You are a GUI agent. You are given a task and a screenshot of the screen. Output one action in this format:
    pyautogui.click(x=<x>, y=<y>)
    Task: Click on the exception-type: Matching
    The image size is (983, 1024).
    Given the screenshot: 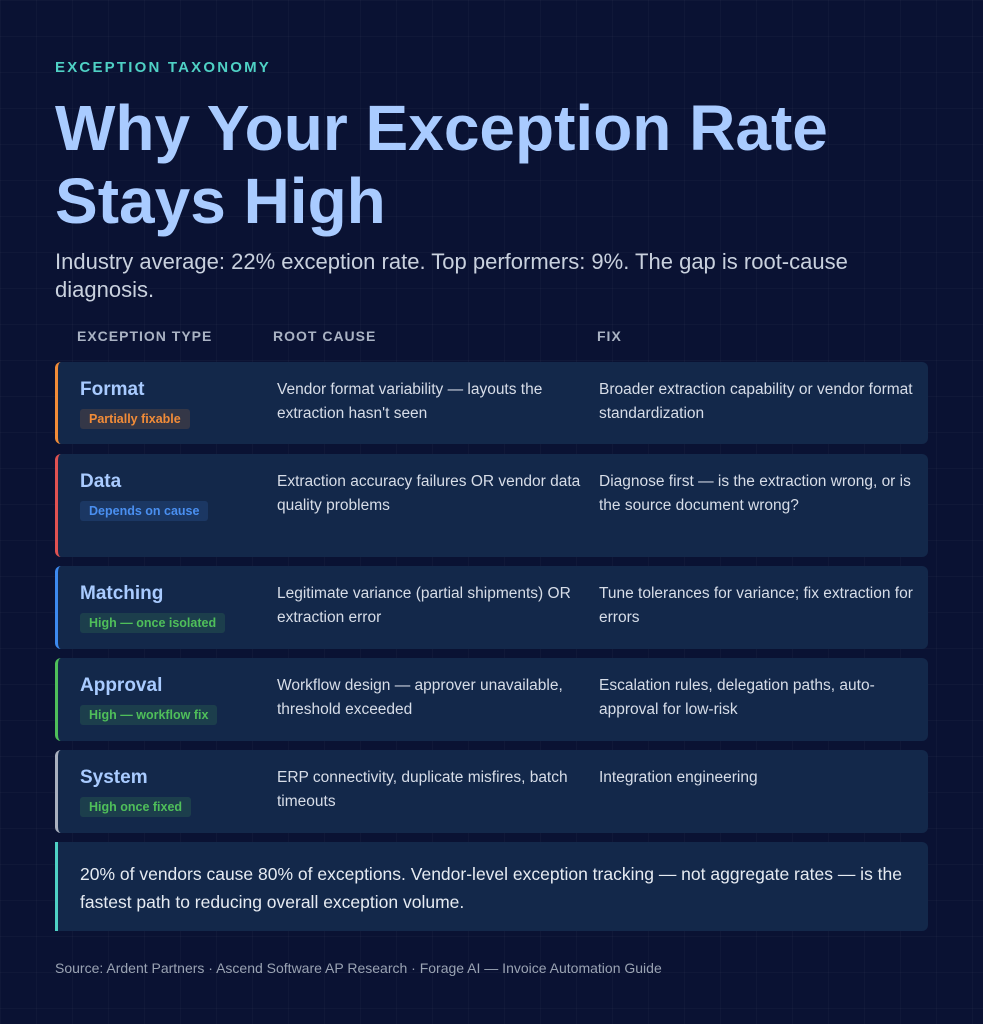 What is the action you would take?
    pyautogui.click(x=122, y=593)
    